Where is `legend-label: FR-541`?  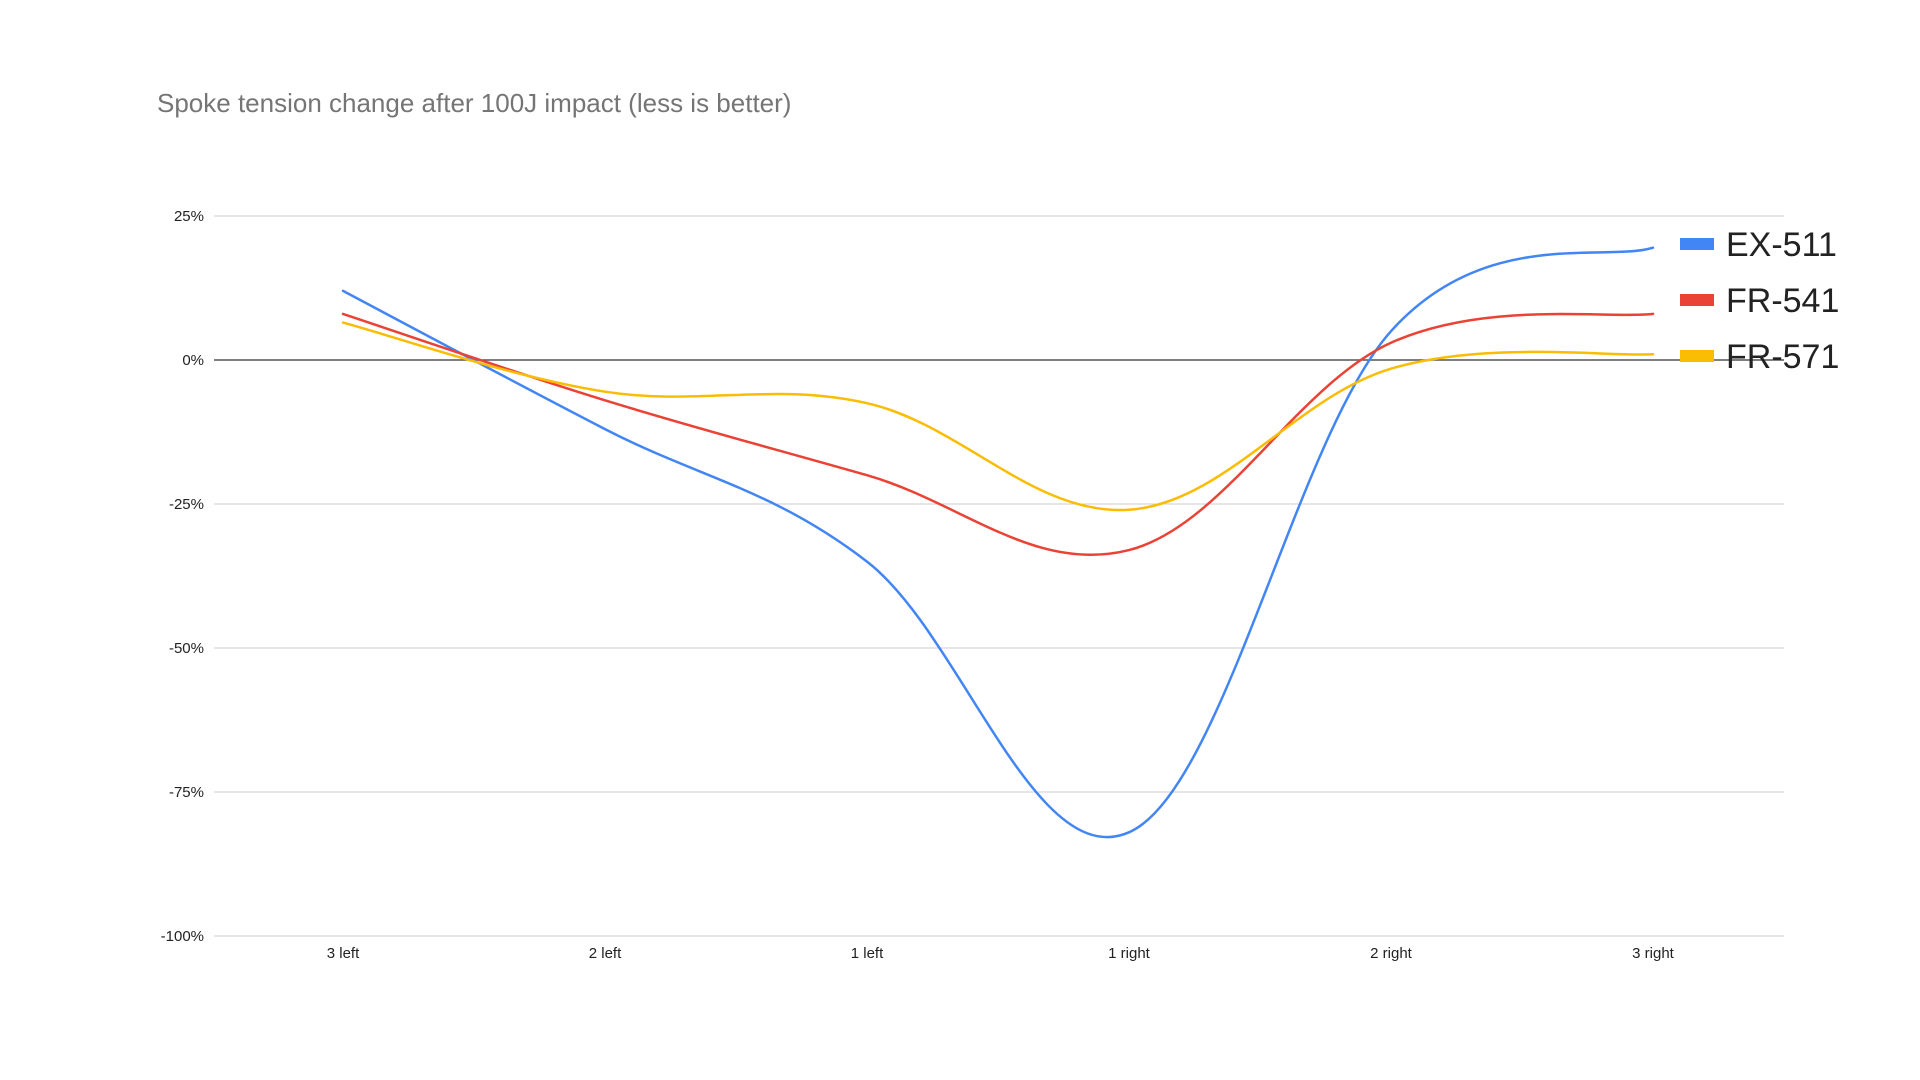 legend-label: FR-541 is located at coordinates (1782, 301).